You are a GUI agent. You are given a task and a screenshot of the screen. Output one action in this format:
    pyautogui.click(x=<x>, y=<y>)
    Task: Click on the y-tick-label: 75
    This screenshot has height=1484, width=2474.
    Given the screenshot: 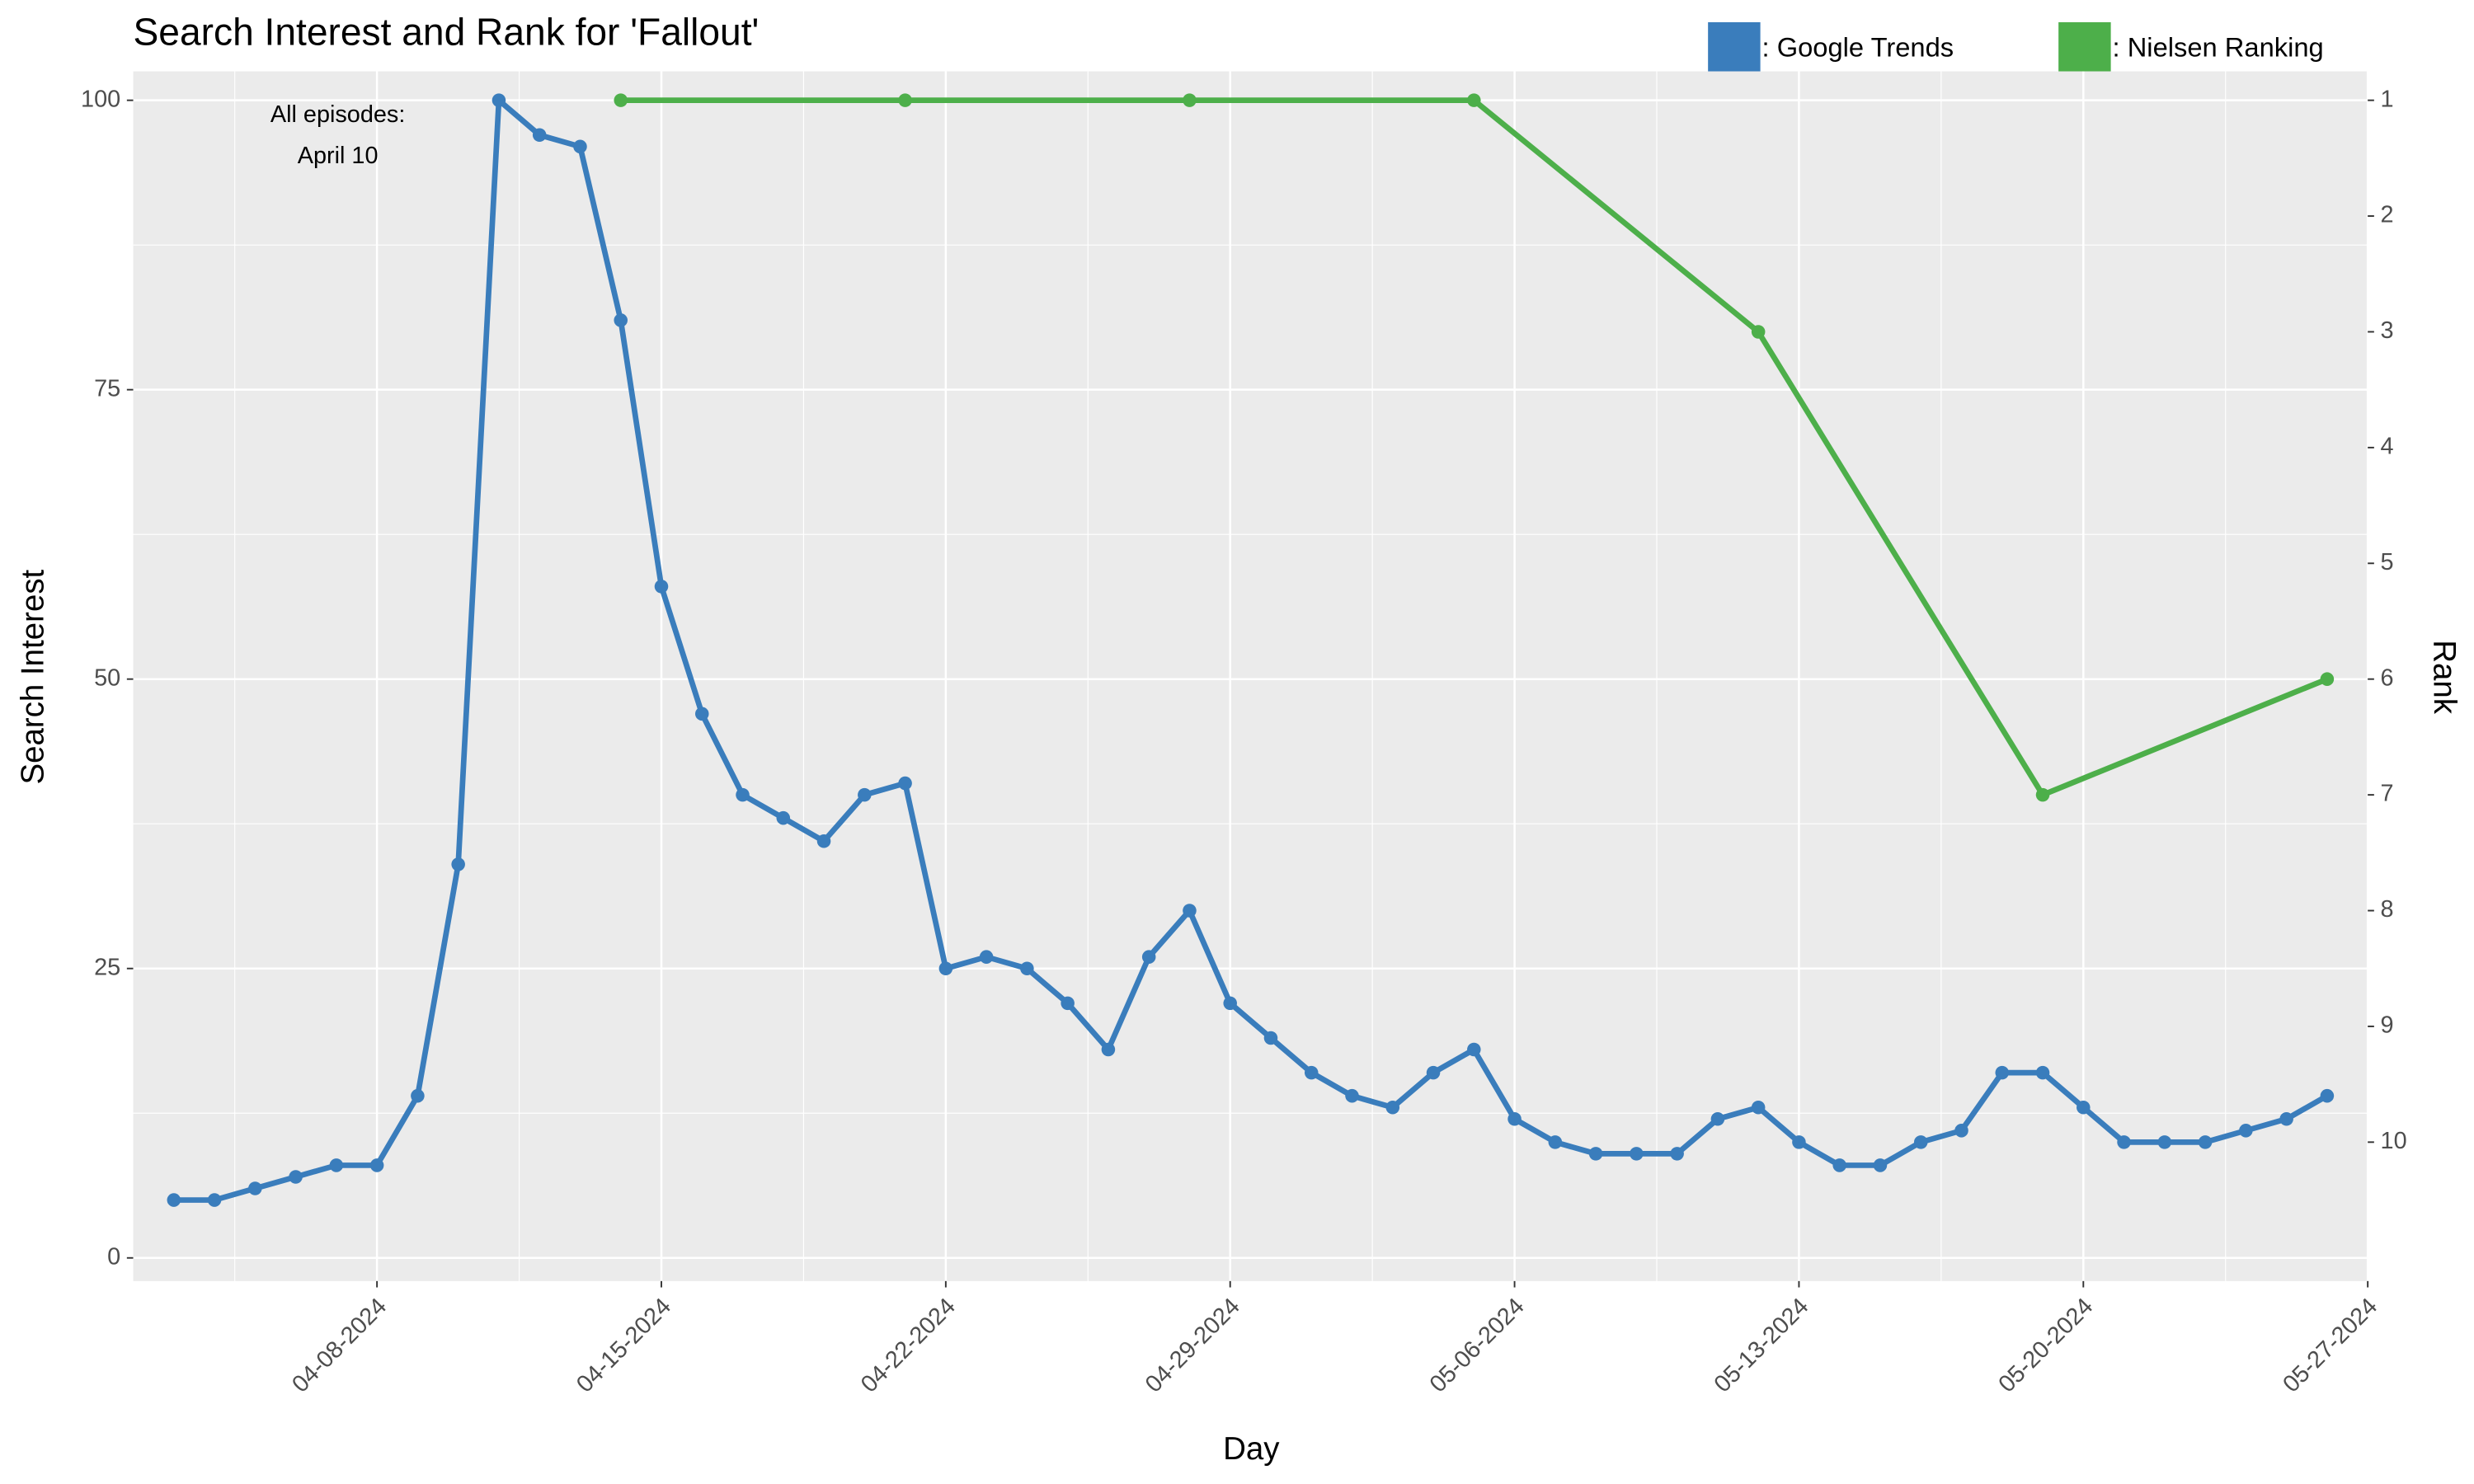 What is the action you would take?
    pyautogui.click(x=107, y=388)
    